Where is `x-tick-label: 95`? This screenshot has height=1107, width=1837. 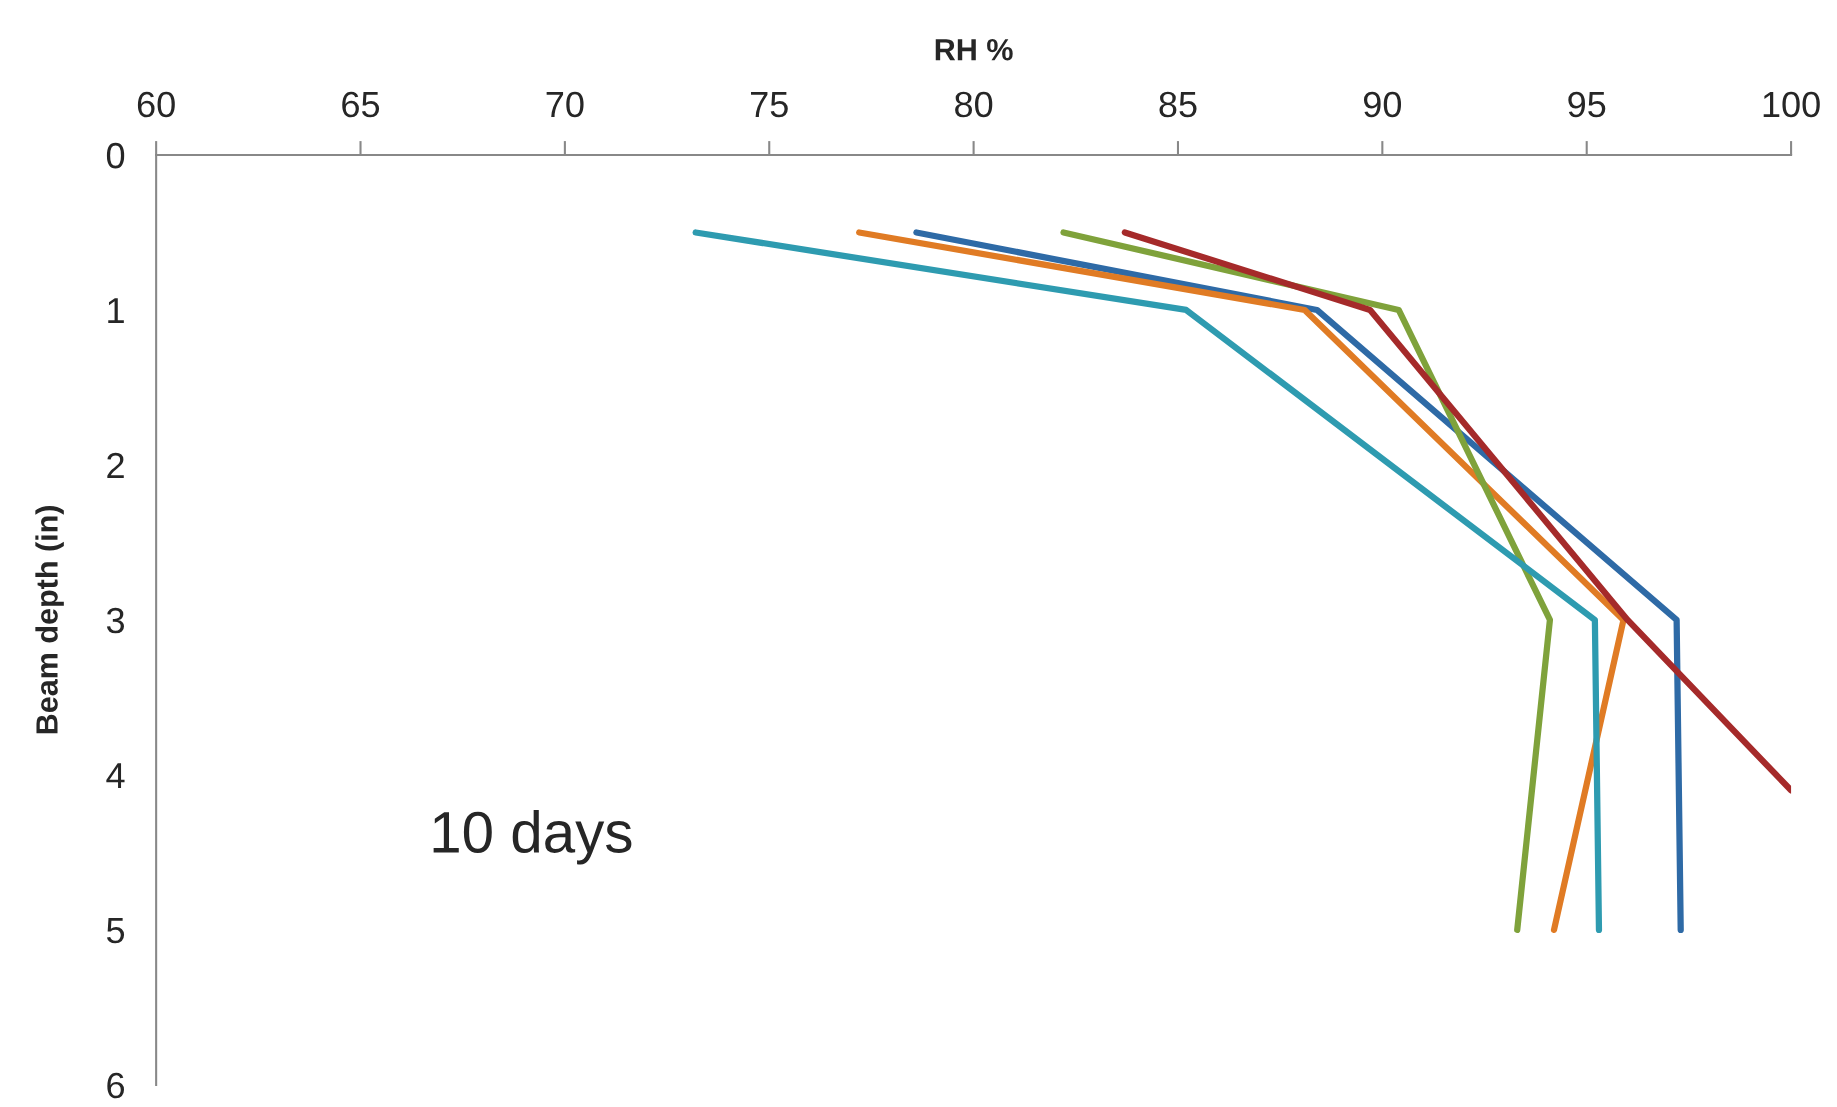
x-tick-label: 95 is located at coordinates (1587, 104).